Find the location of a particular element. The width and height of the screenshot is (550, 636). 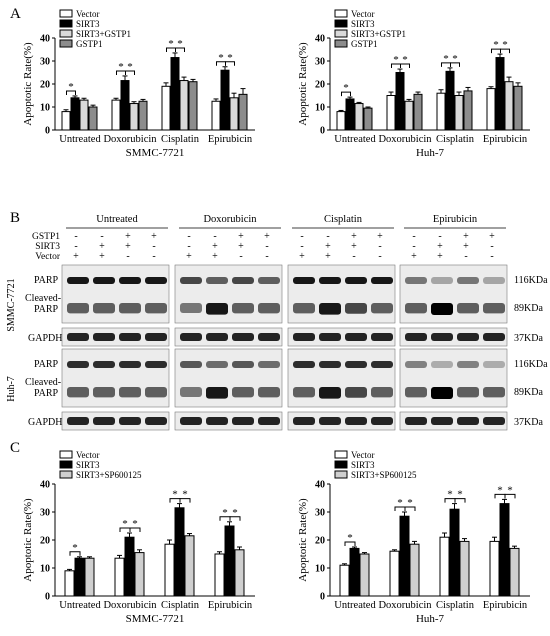

sign-1-1-0: - is located at coordinates (188, 246).